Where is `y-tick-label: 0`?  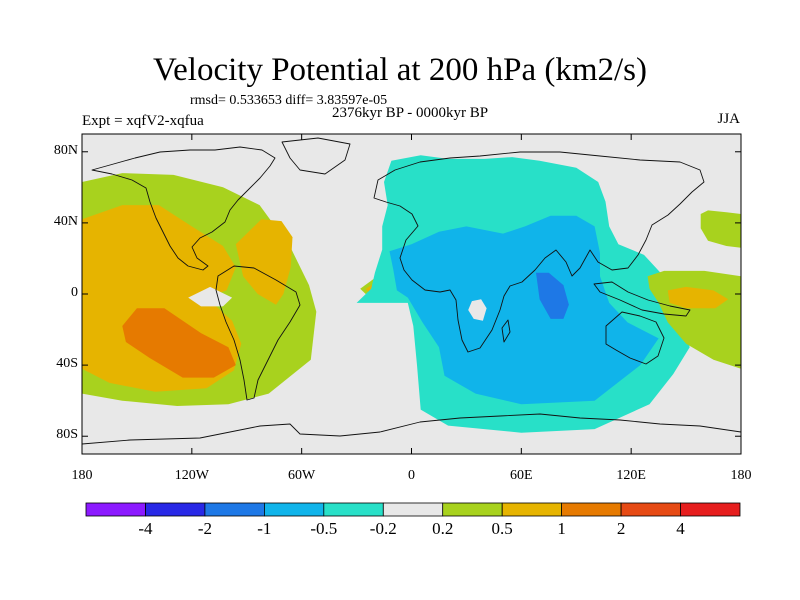
y-tick-label: 0 is located at coordinates (74, 292).